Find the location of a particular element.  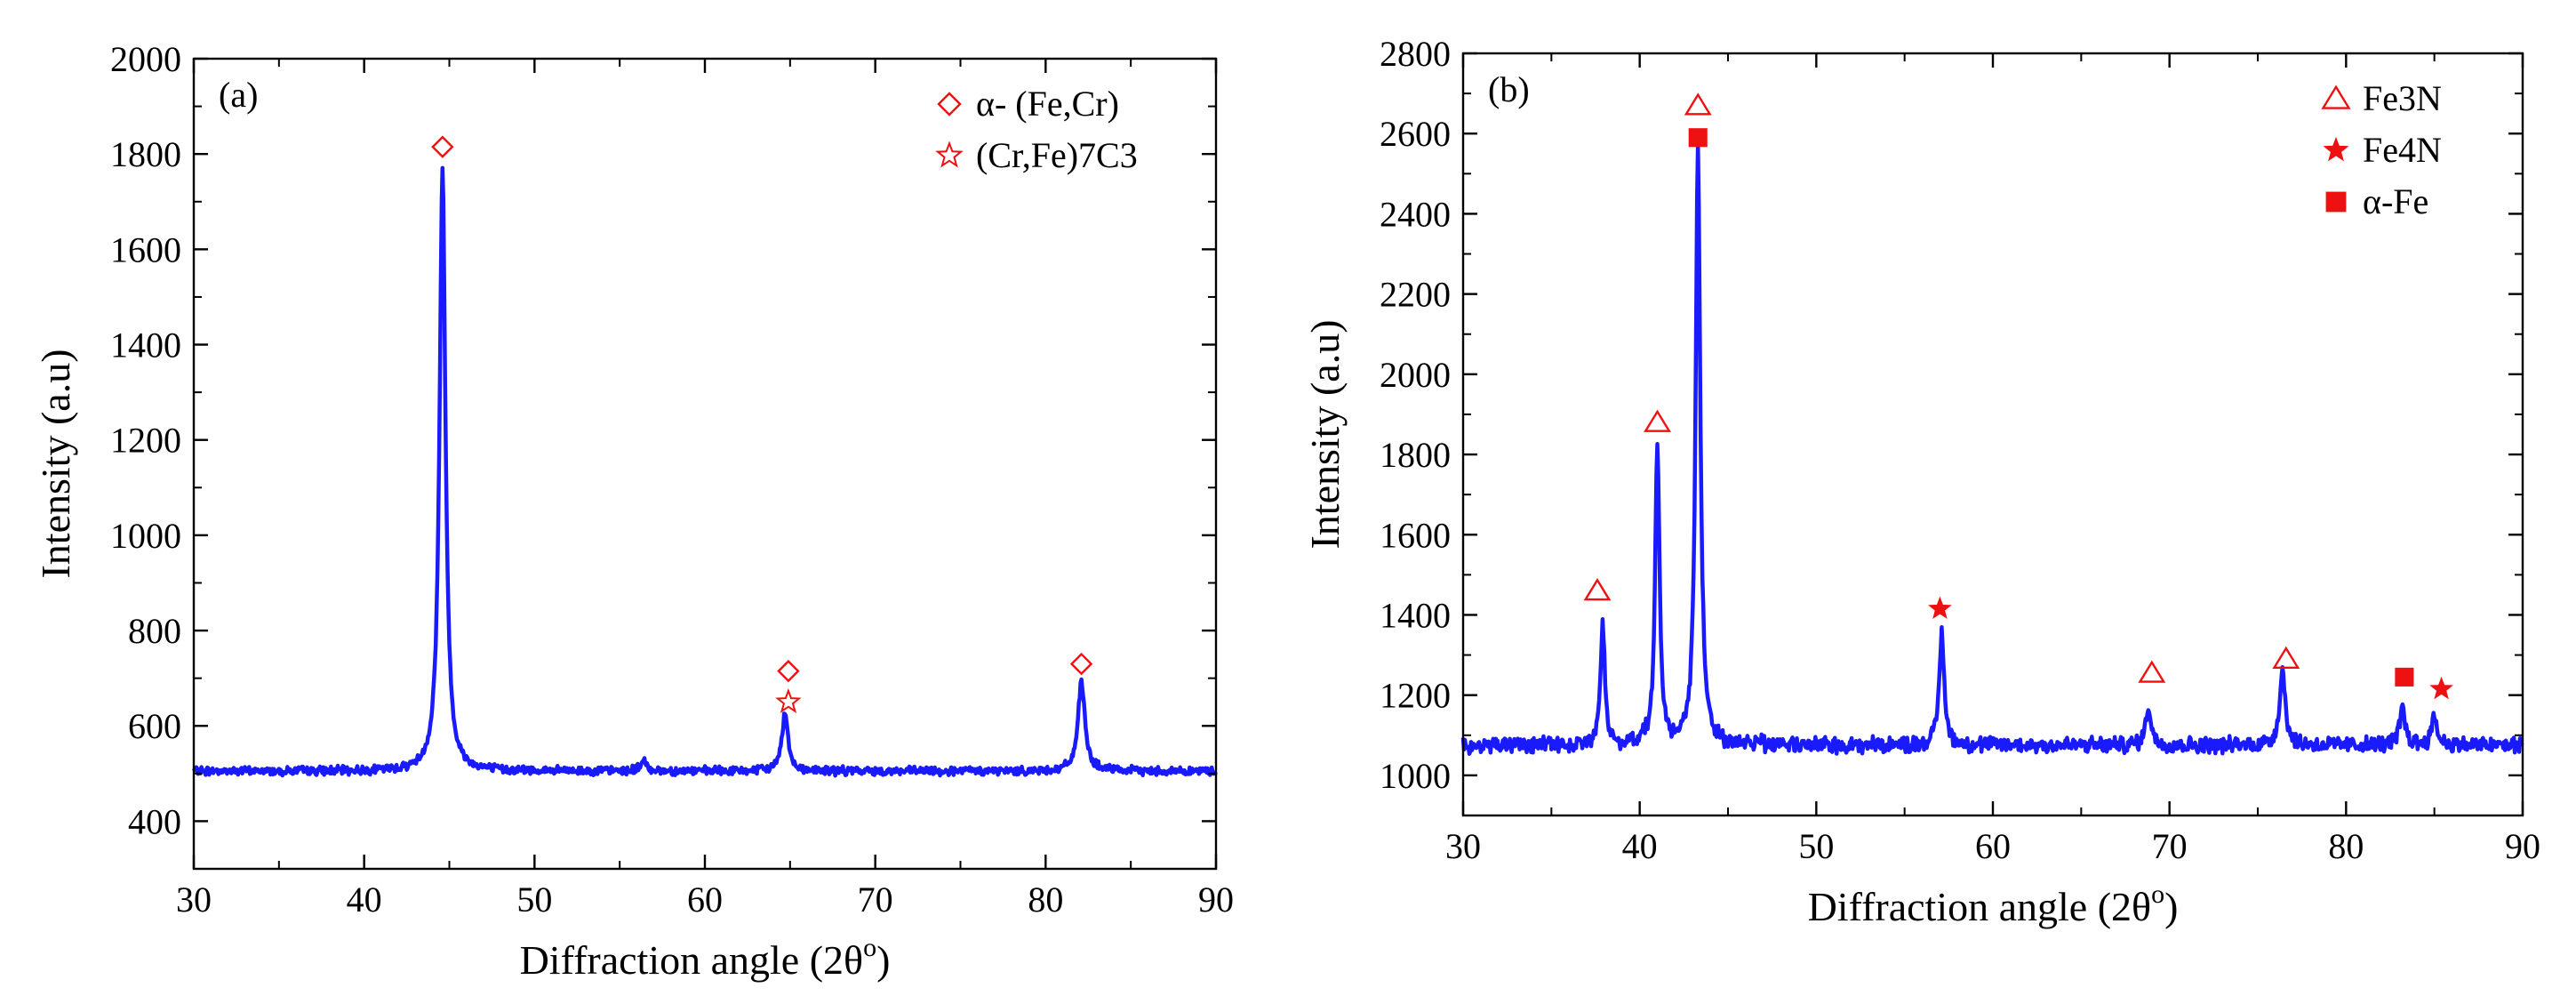

legend-label: α- (Fe,Cr) is located at coordinates (1047, 104).